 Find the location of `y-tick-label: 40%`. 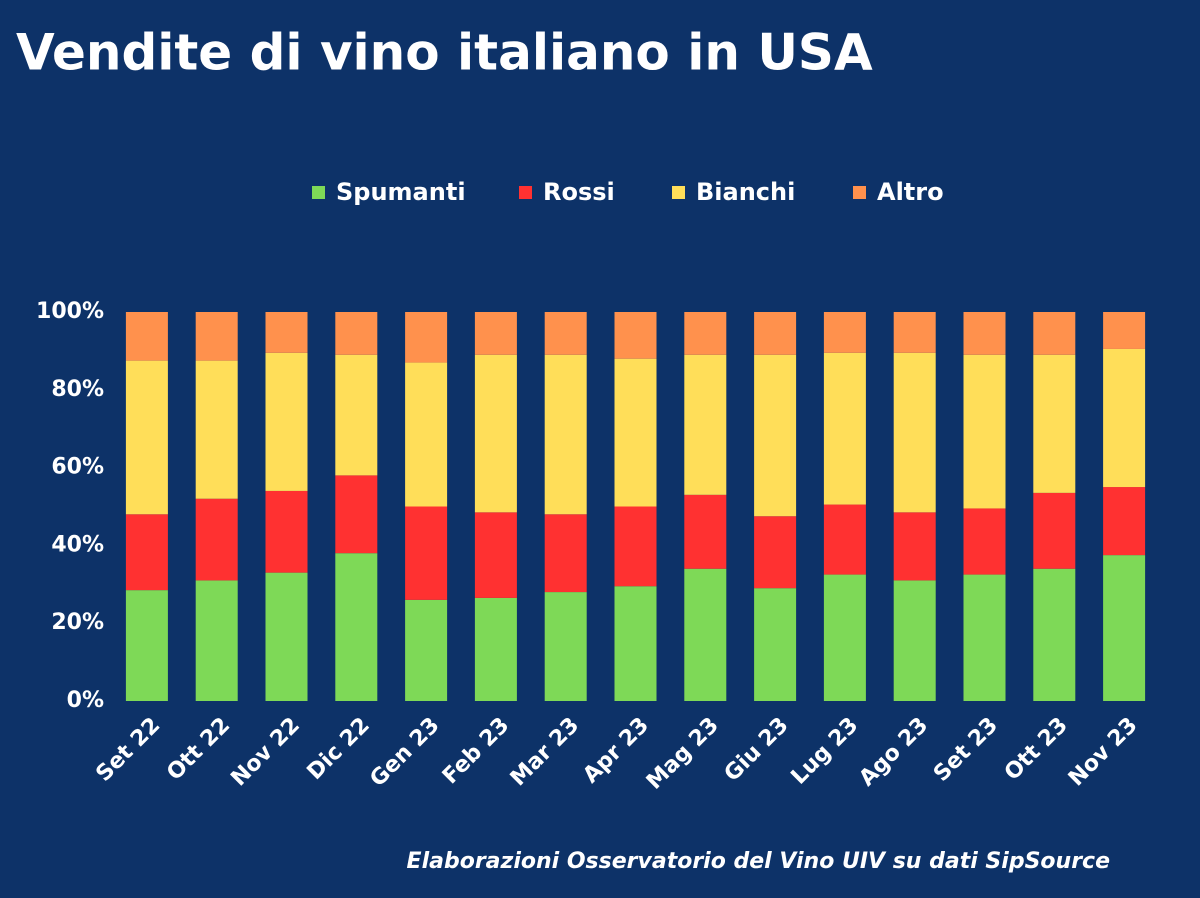

y-tick-label: 40% is located at coordinates (77, 544).